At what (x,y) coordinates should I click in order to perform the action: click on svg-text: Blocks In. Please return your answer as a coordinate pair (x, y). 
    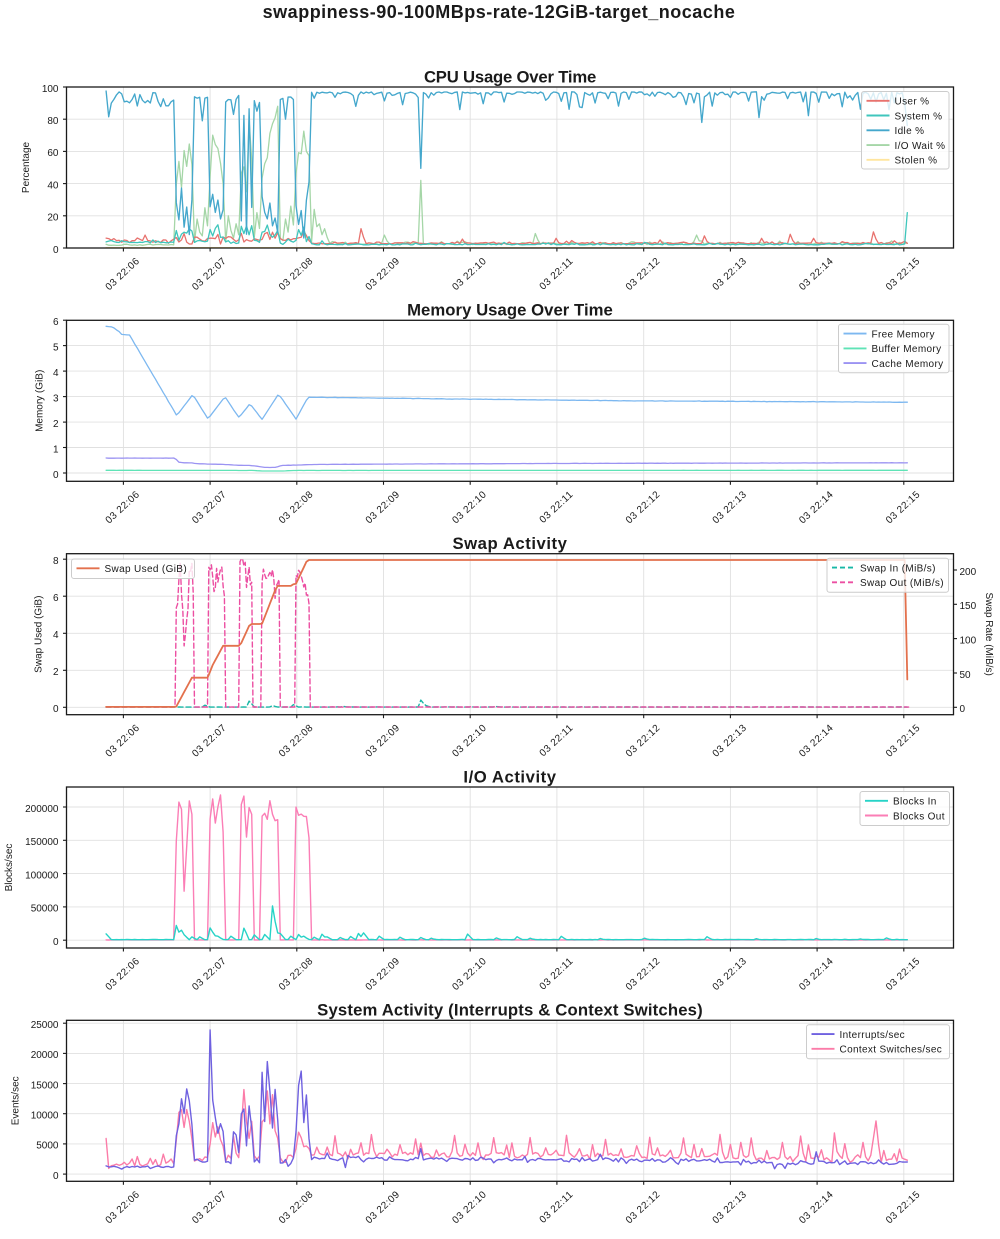
    Looking at the image, I should click on (915, 802).